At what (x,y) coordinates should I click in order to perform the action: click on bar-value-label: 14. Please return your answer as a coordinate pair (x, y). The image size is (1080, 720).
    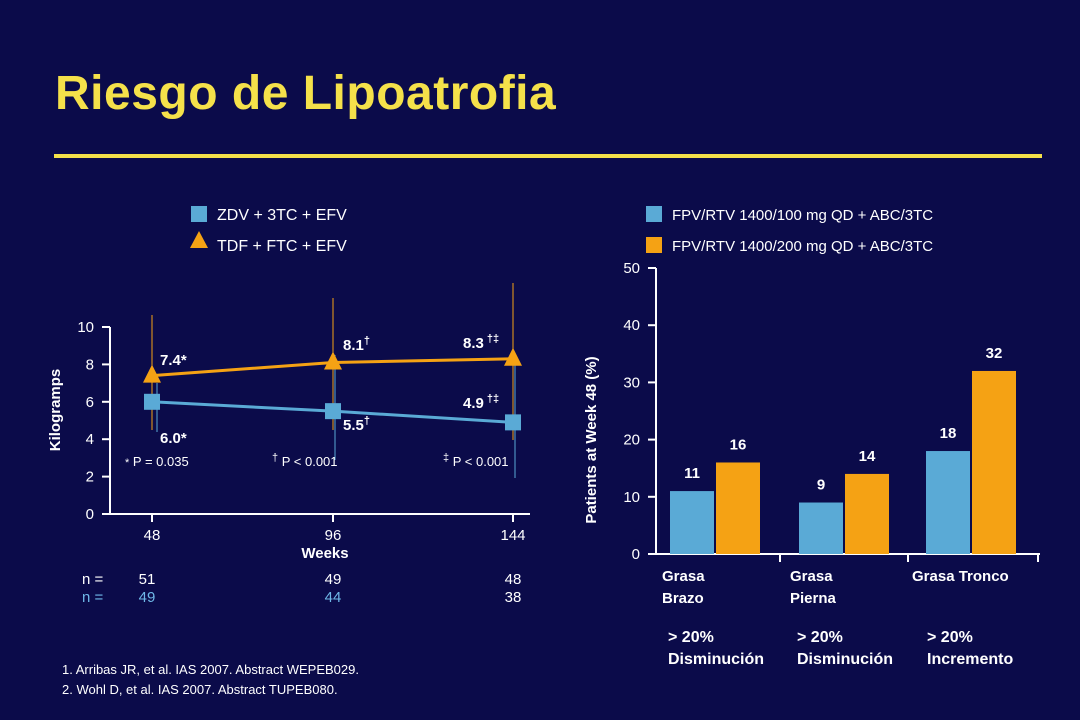
    Looking at the image, I should click on (867, 456).